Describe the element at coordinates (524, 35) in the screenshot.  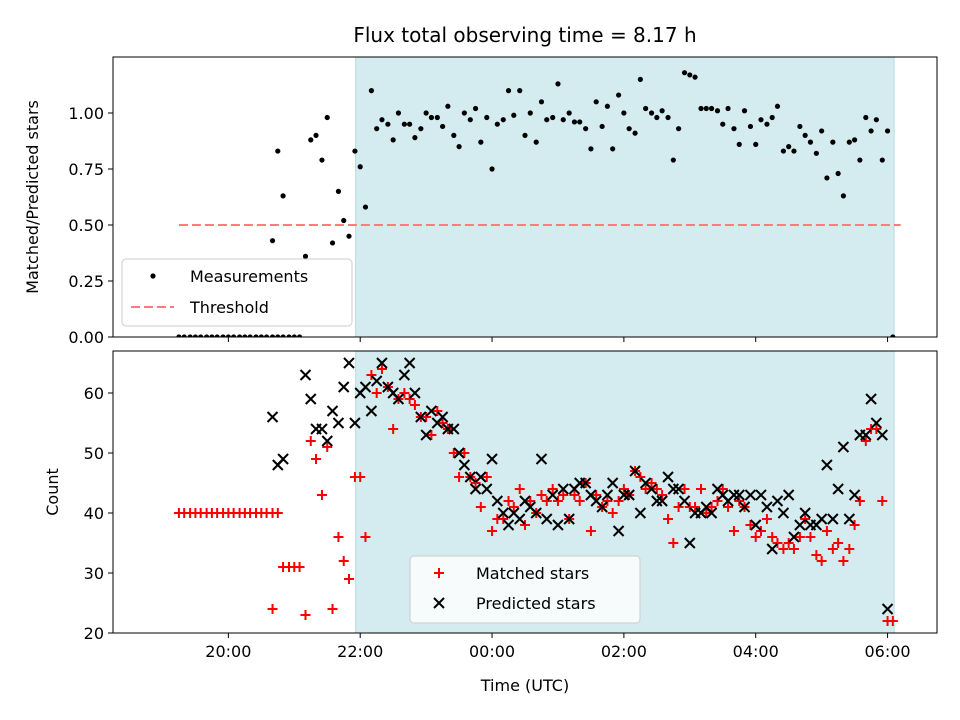
I see `chart-title: Flux total observing time = 8.17 h` at that location.